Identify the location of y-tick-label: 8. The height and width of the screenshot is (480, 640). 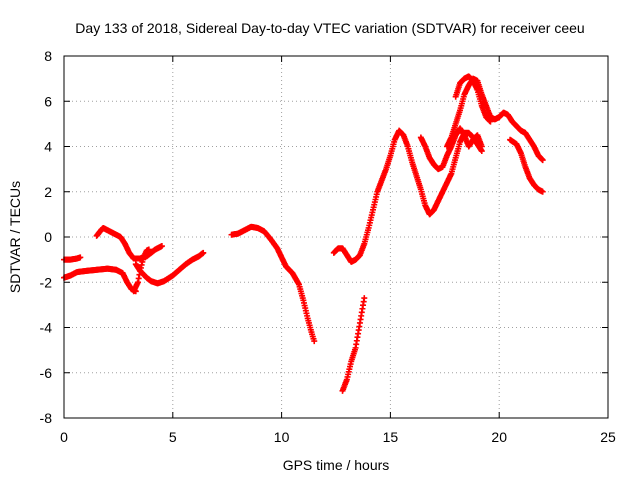
(48, 56).